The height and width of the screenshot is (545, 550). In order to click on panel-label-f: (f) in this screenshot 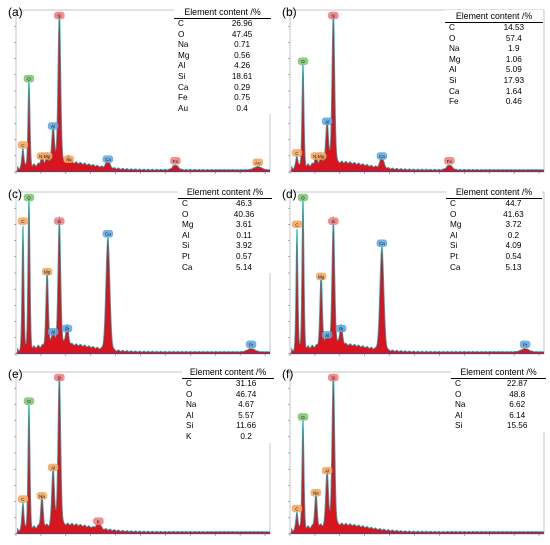, I will do `click(288, 374)`.